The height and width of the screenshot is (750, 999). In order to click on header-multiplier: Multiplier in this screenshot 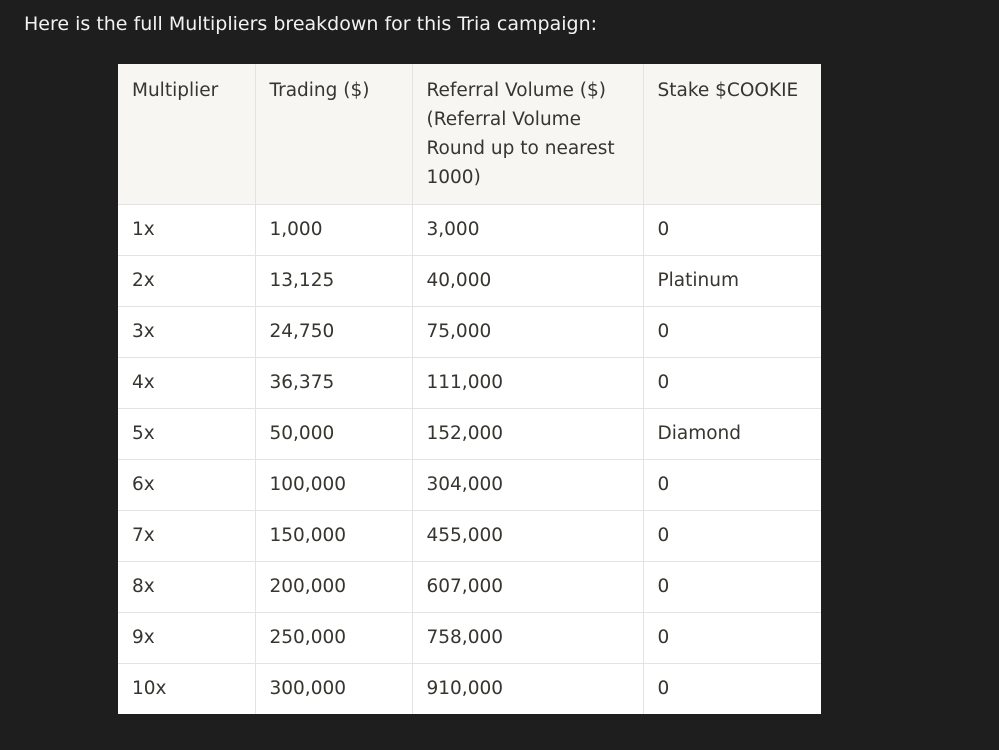, I will do `click(187, 134)`.